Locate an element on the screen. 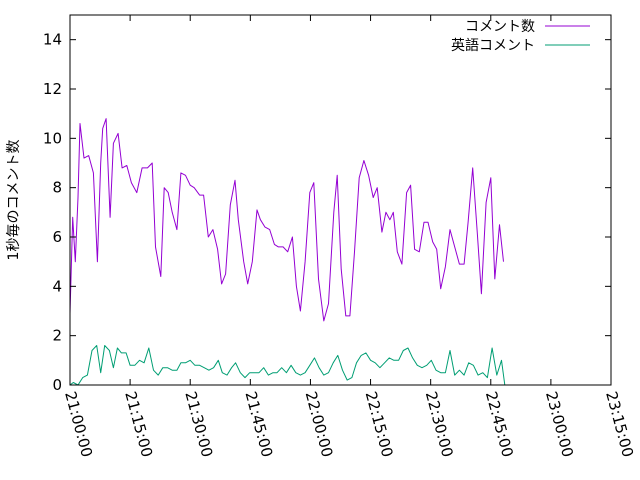  y-tick-label: 8 is located at coordinates (57, 188).